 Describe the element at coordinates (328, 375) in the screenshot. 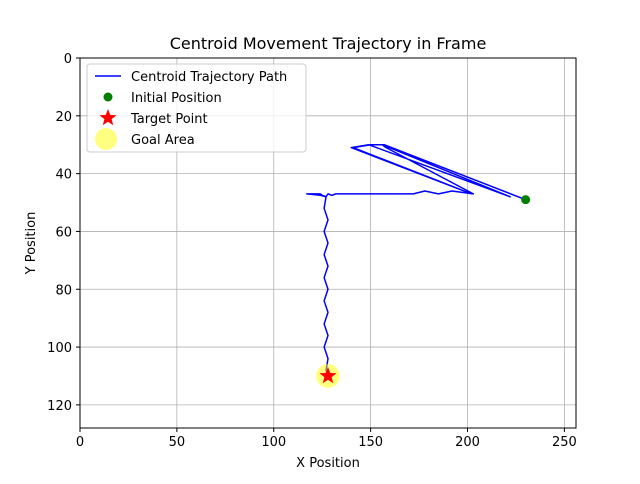

I see `target-point-marker` at that location.